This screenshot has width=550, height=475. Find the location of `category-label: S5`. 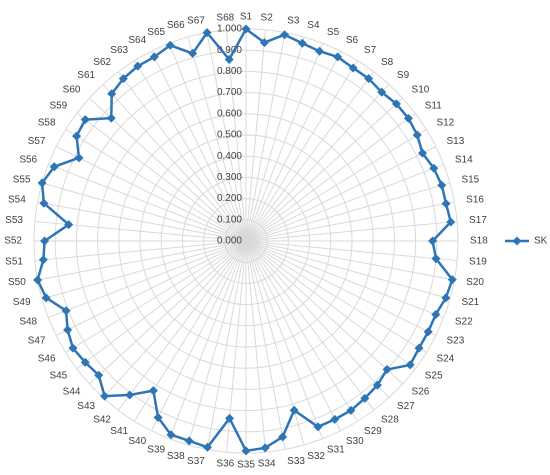

category-label: S5 is located at coordinates (333, 32).